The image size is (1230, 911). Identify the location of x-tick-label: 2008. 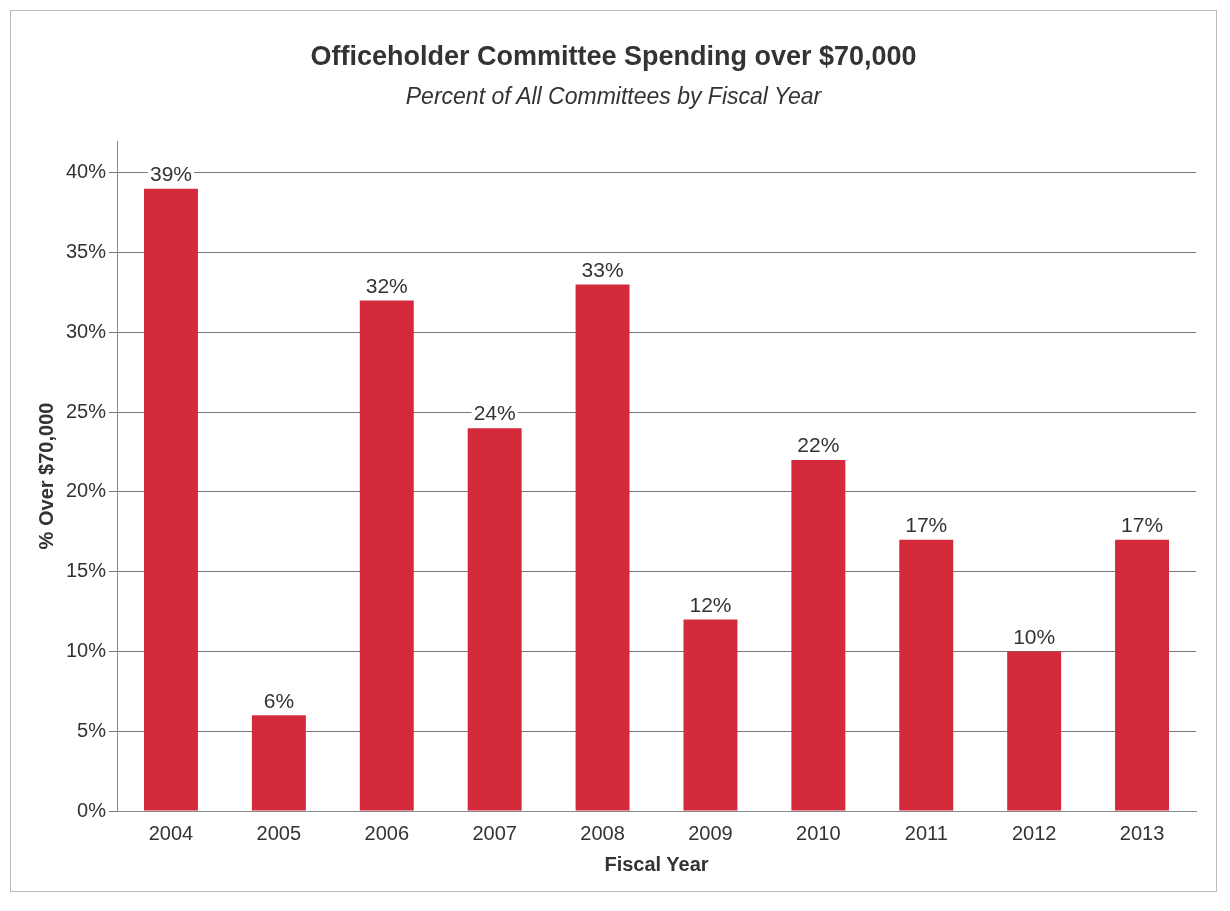
(602, 832).